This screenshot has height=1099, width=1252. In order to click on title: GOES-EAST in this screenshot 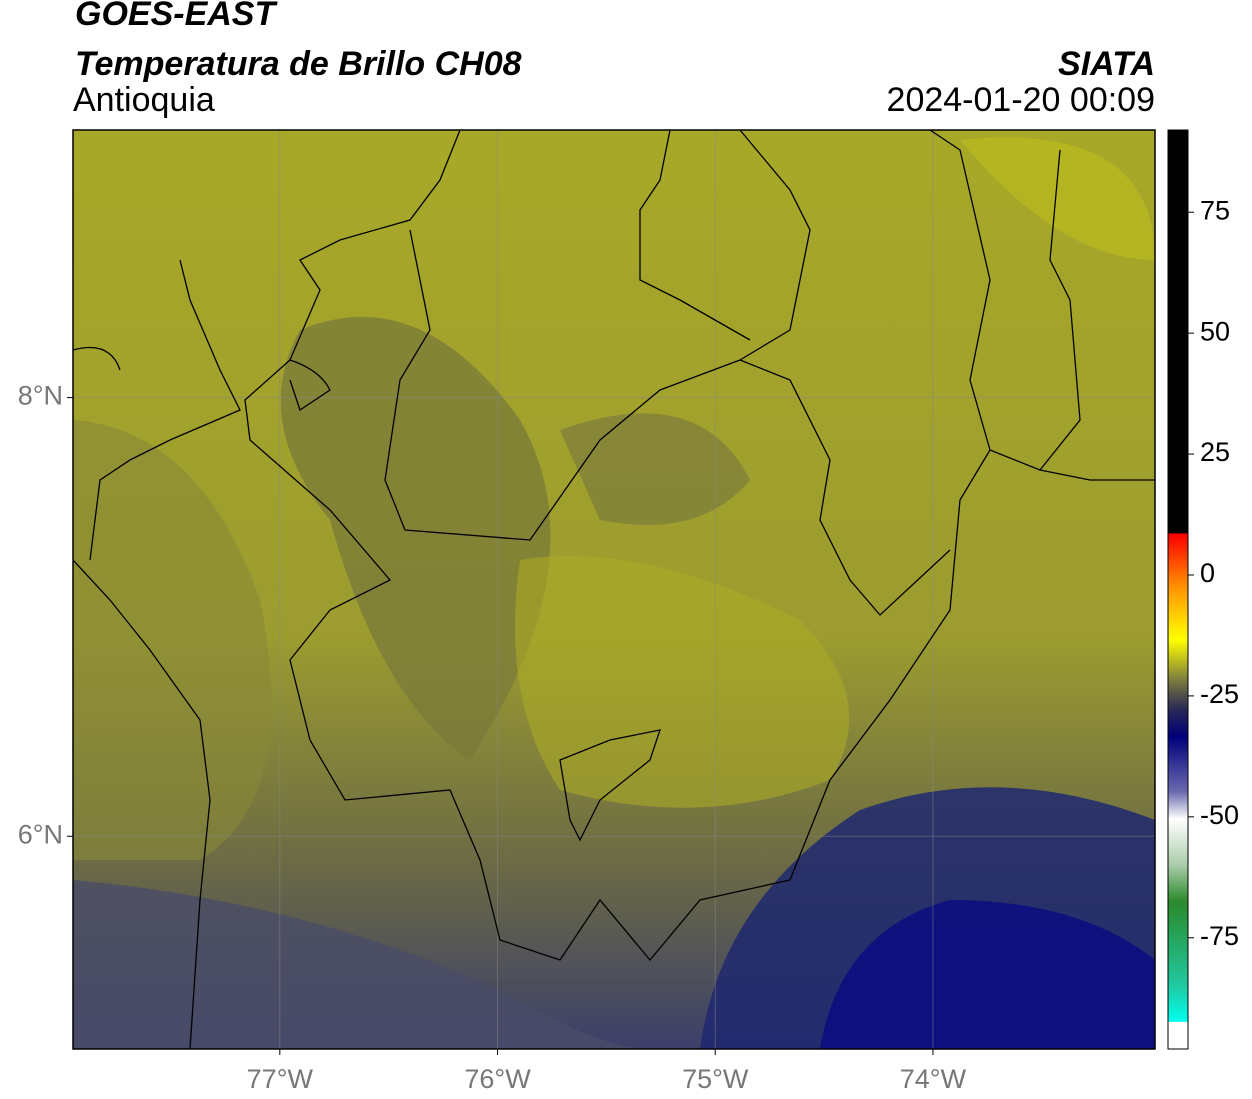, I will do `click(176, 16)`.